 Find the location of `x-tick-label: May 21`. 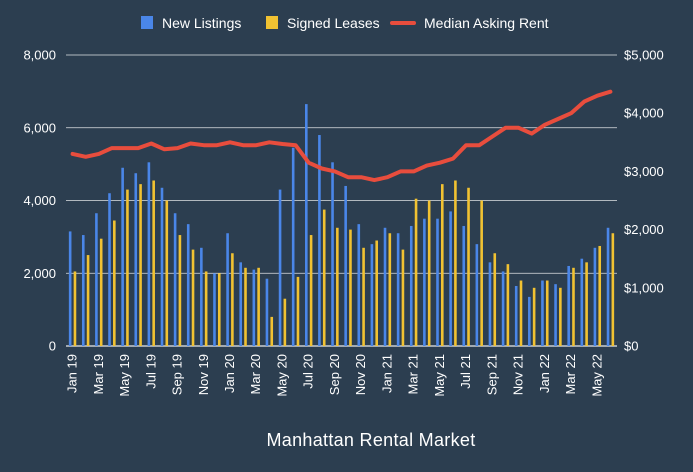

x-tick-label: May 21 is located at coordinates (439, 375).